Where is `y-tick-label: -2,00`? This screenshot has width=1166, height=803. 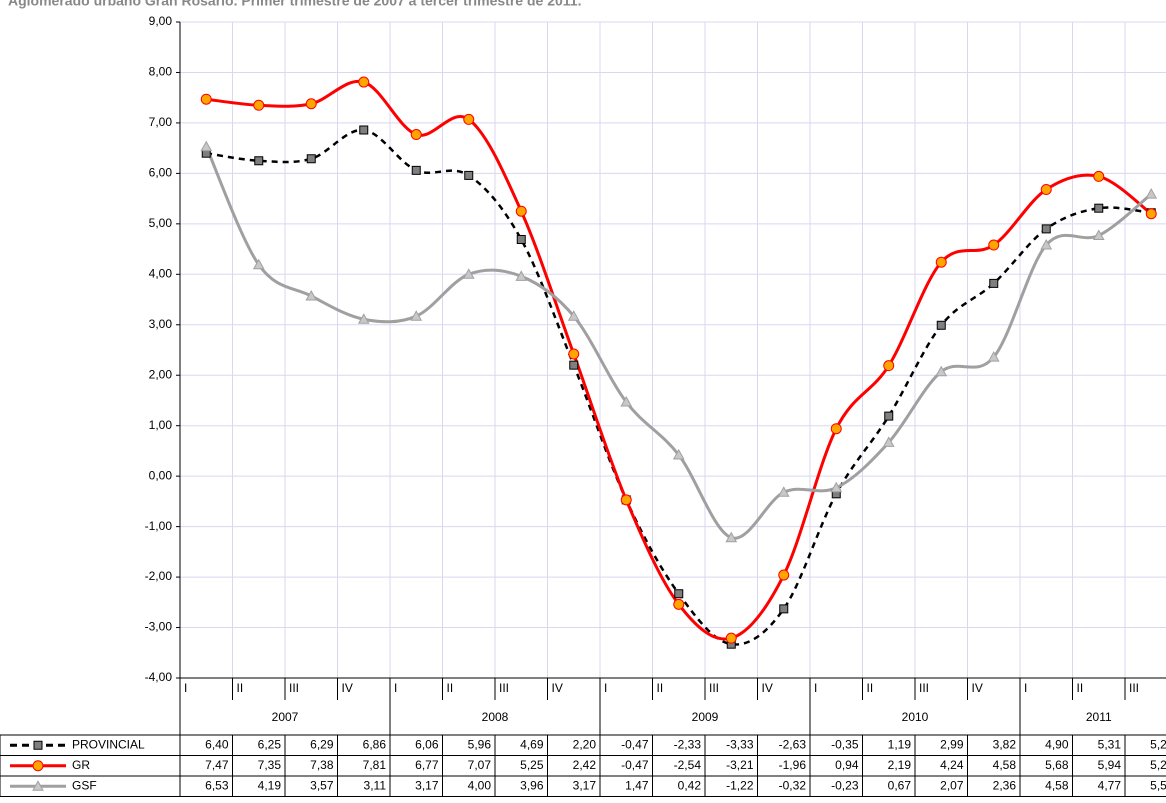
y-tick-label: -2,00 is located at coordinates (159, 576).